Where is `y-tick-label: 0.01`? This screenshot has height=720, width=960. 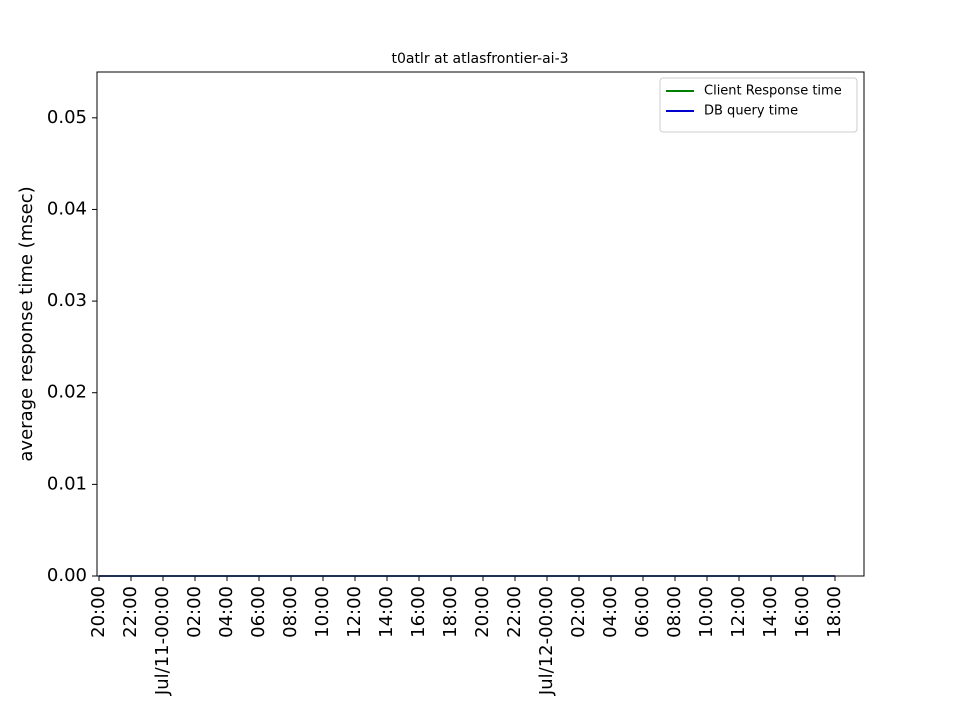
y-tick-label: 0.01 is located at coordinates (67, 483).